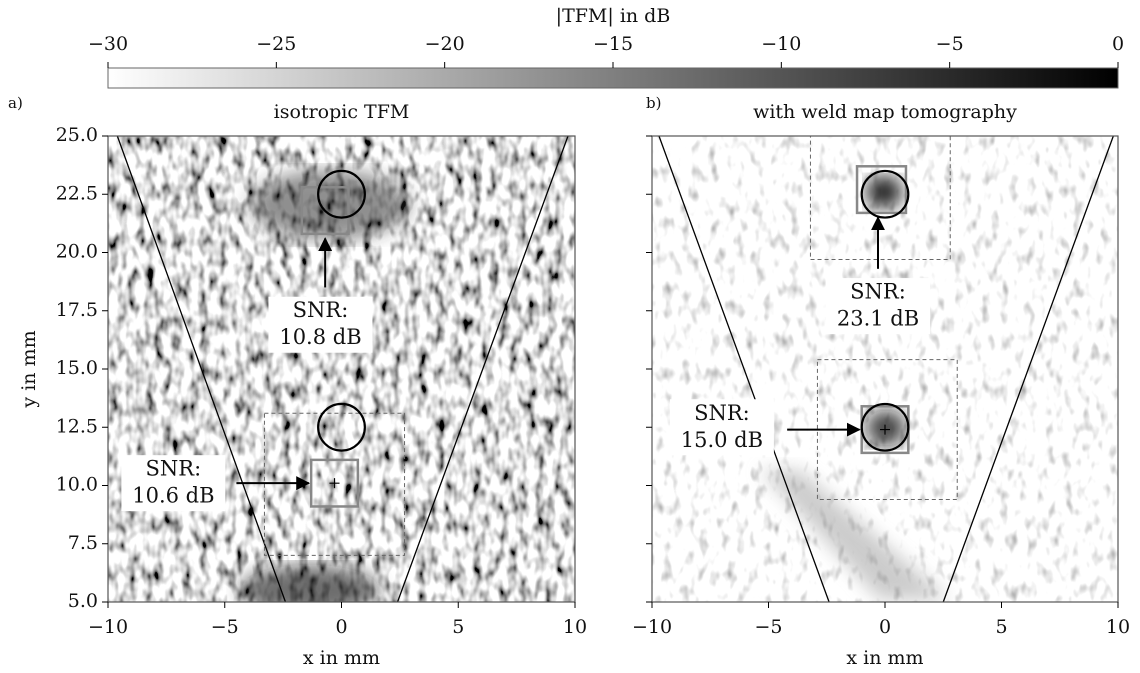  What do you see at coordinates (276, 44) in the screenshot?
I see `colorbar-tick-label: −25` at bounding box center [276, 44].